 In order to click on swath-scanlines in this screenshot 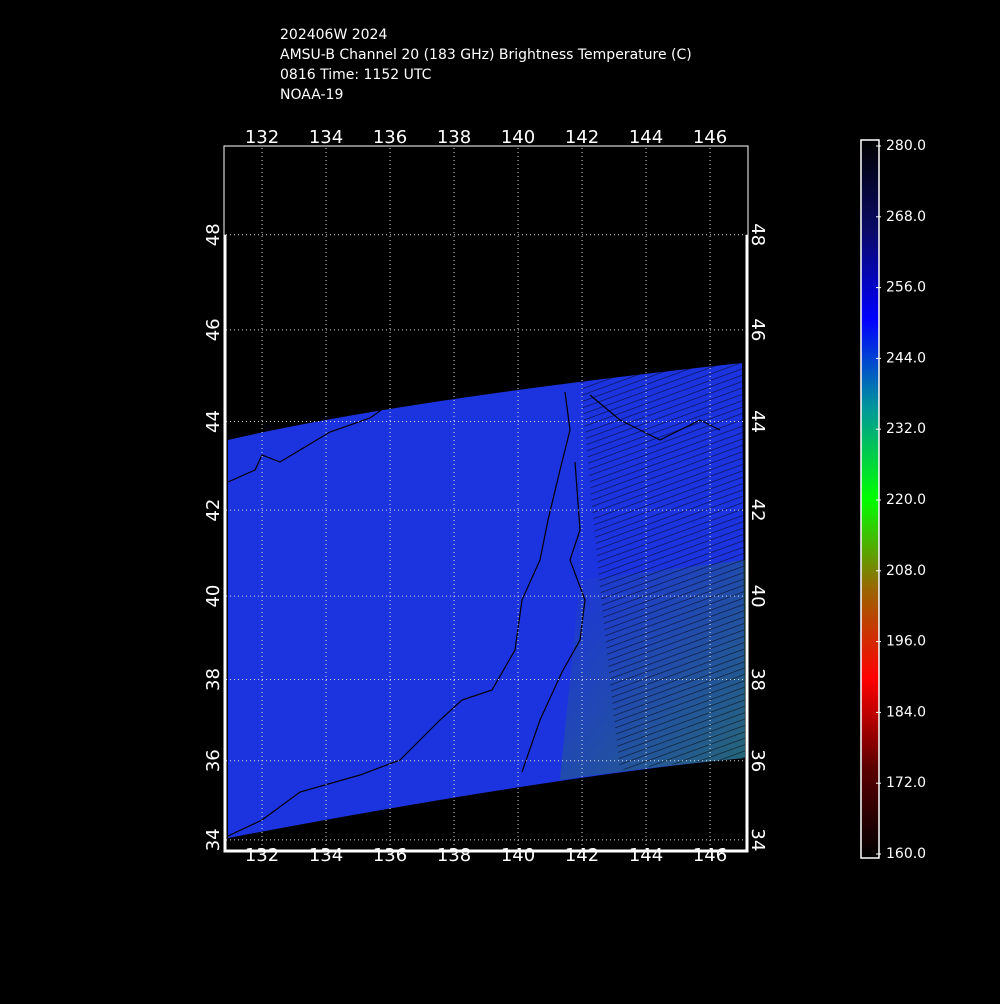, I will do `click(662, 566)`.